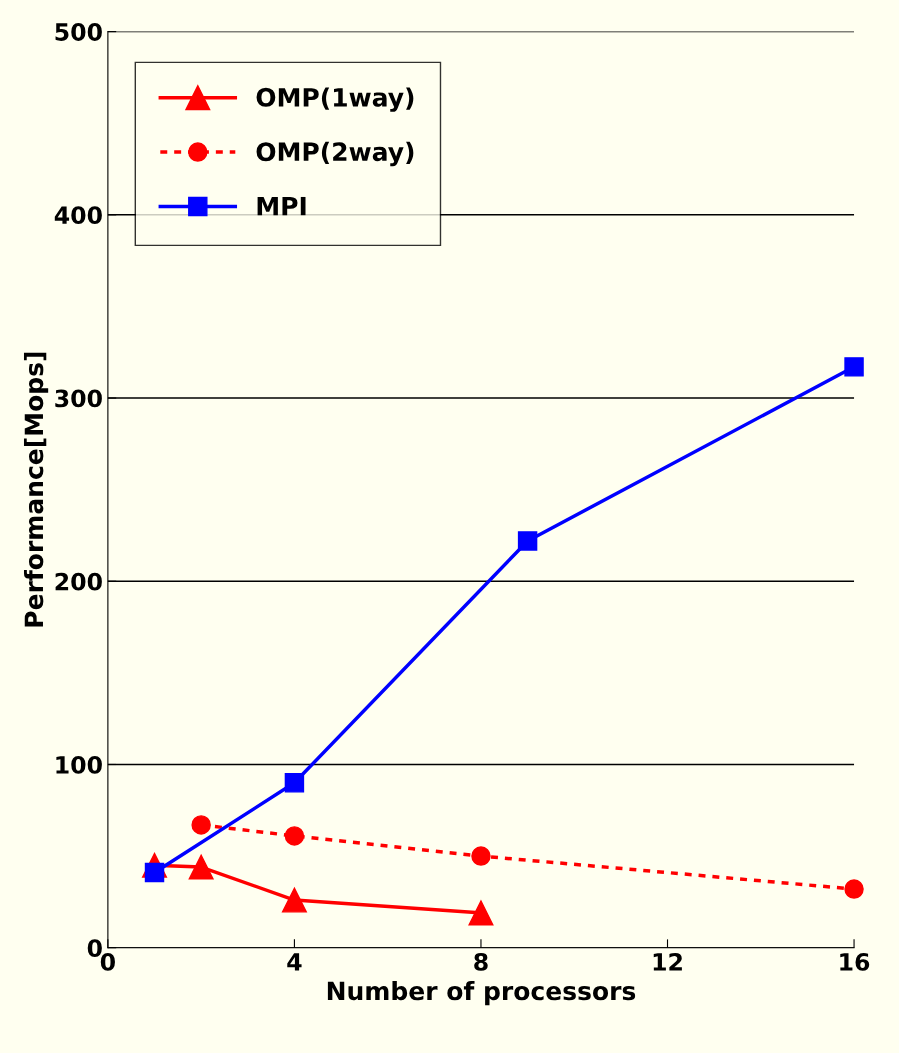 The image size is (899, 1053). Describe the element at coordinates (294, 962) in the screenshot. I see `x-tick-label: 4` at that location.